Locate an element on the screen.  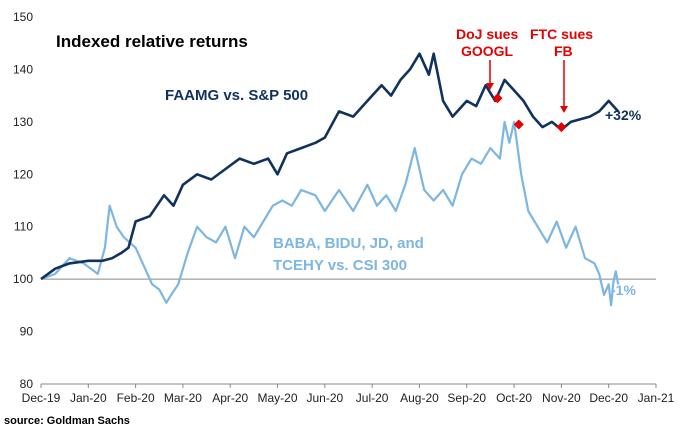
x-tick-label: Feb-20 is located at coordinates (136, 398).